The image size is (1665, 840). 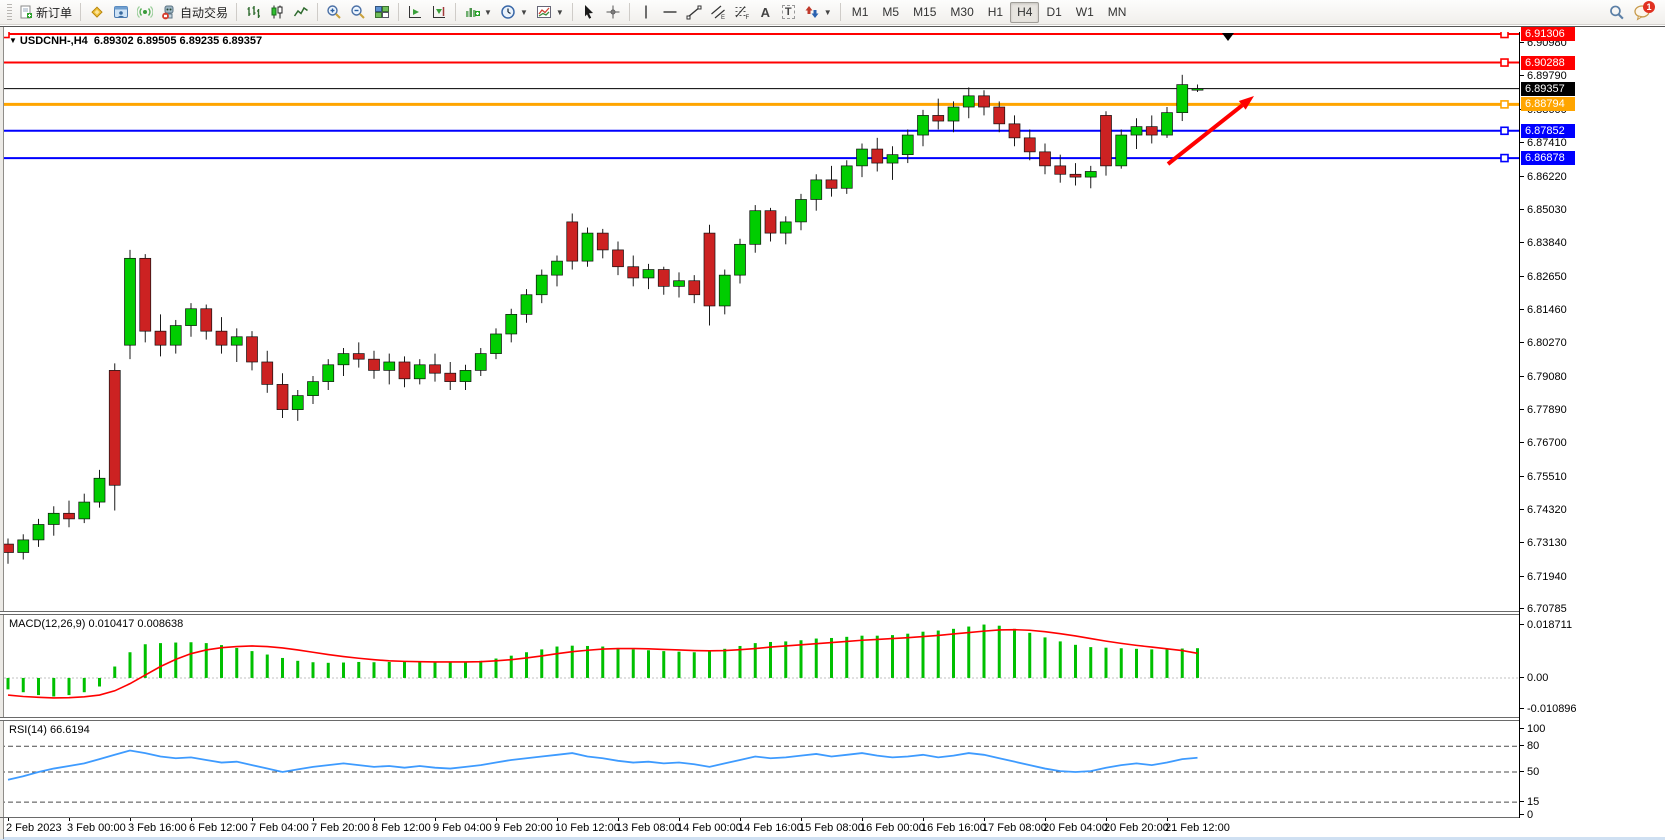 What do you see at coordinates (953, 828) in the screenshot?
I see `time-label: 16 Feb 16:00` at bounding box center [953, 828].